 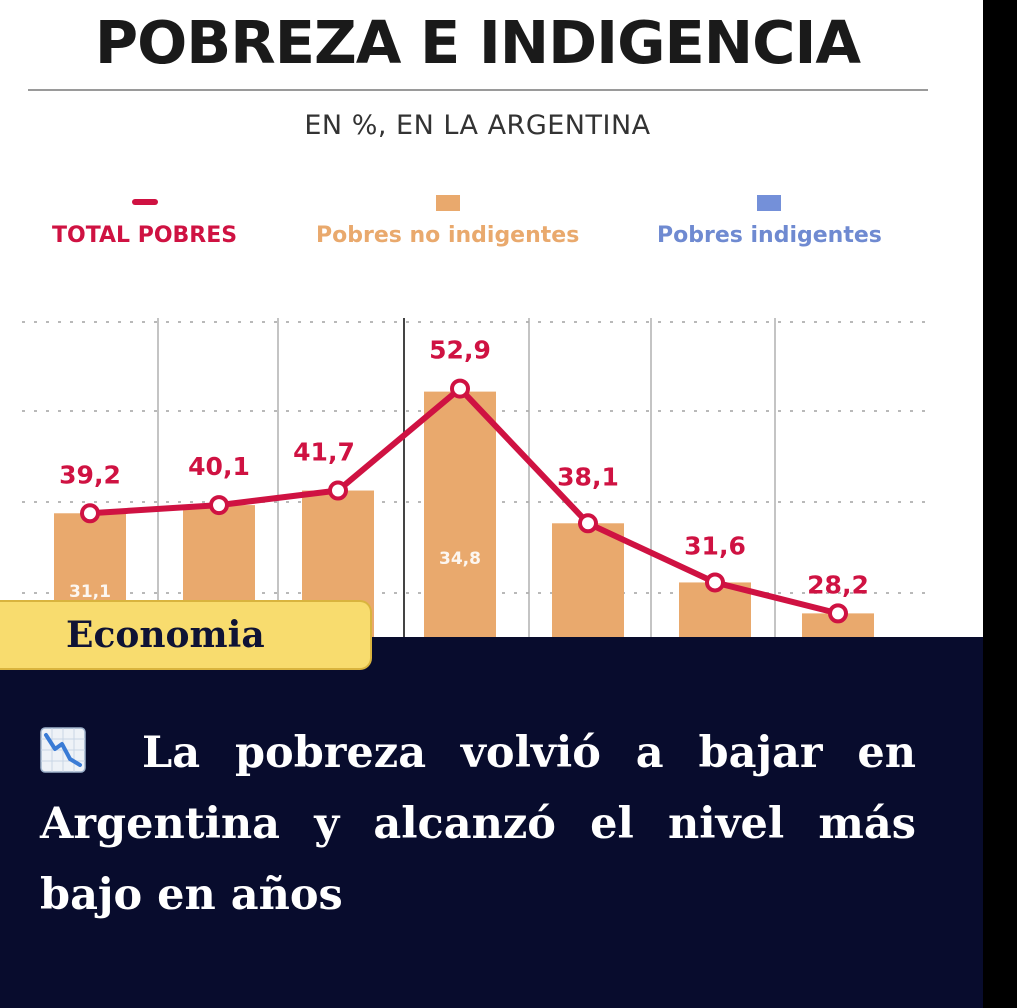 I want to click on legend-pobres-indigentes: Pobres indigentes, so click(x=769, y=221).